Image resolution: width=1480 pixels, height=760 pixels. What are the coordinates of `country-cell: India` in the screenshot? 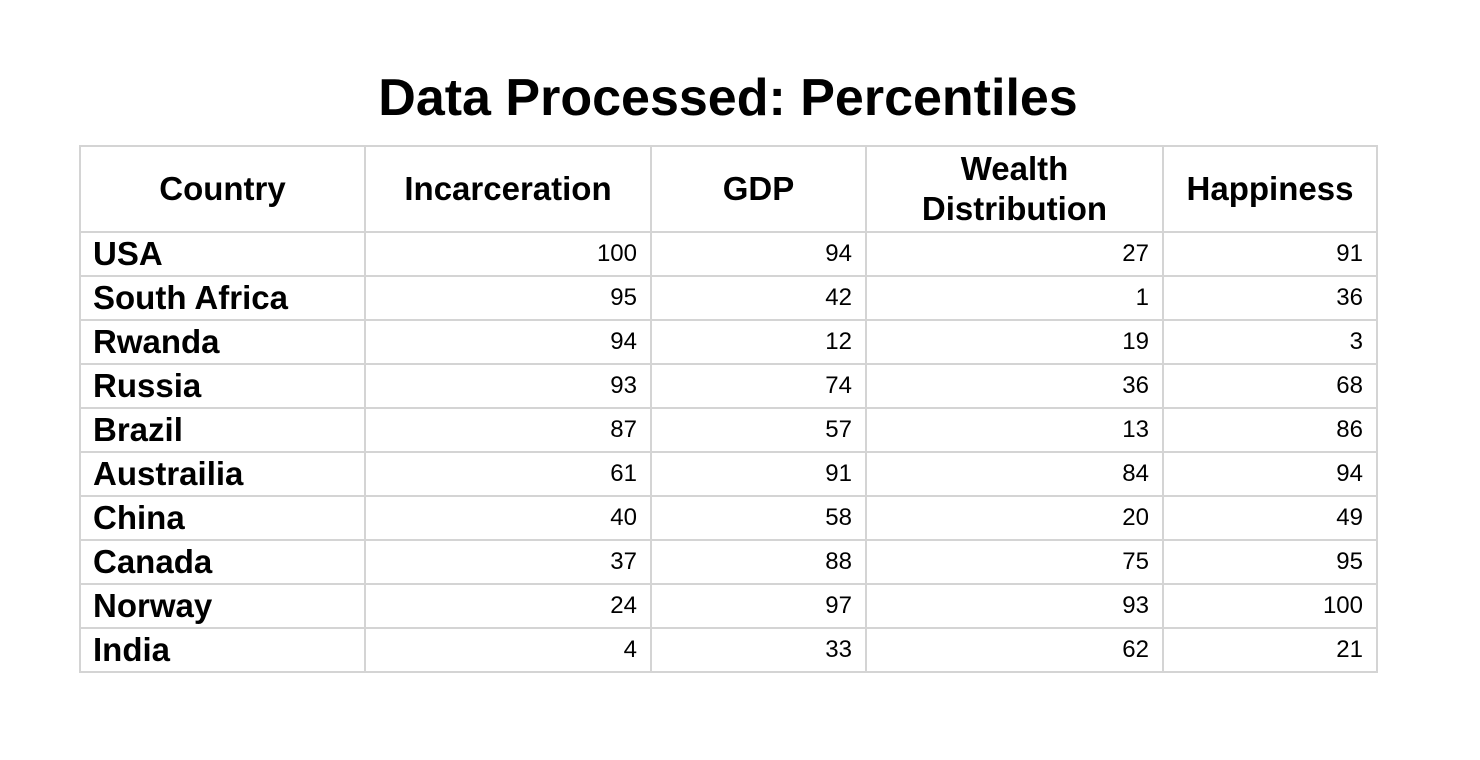 It's located at (222, 650).